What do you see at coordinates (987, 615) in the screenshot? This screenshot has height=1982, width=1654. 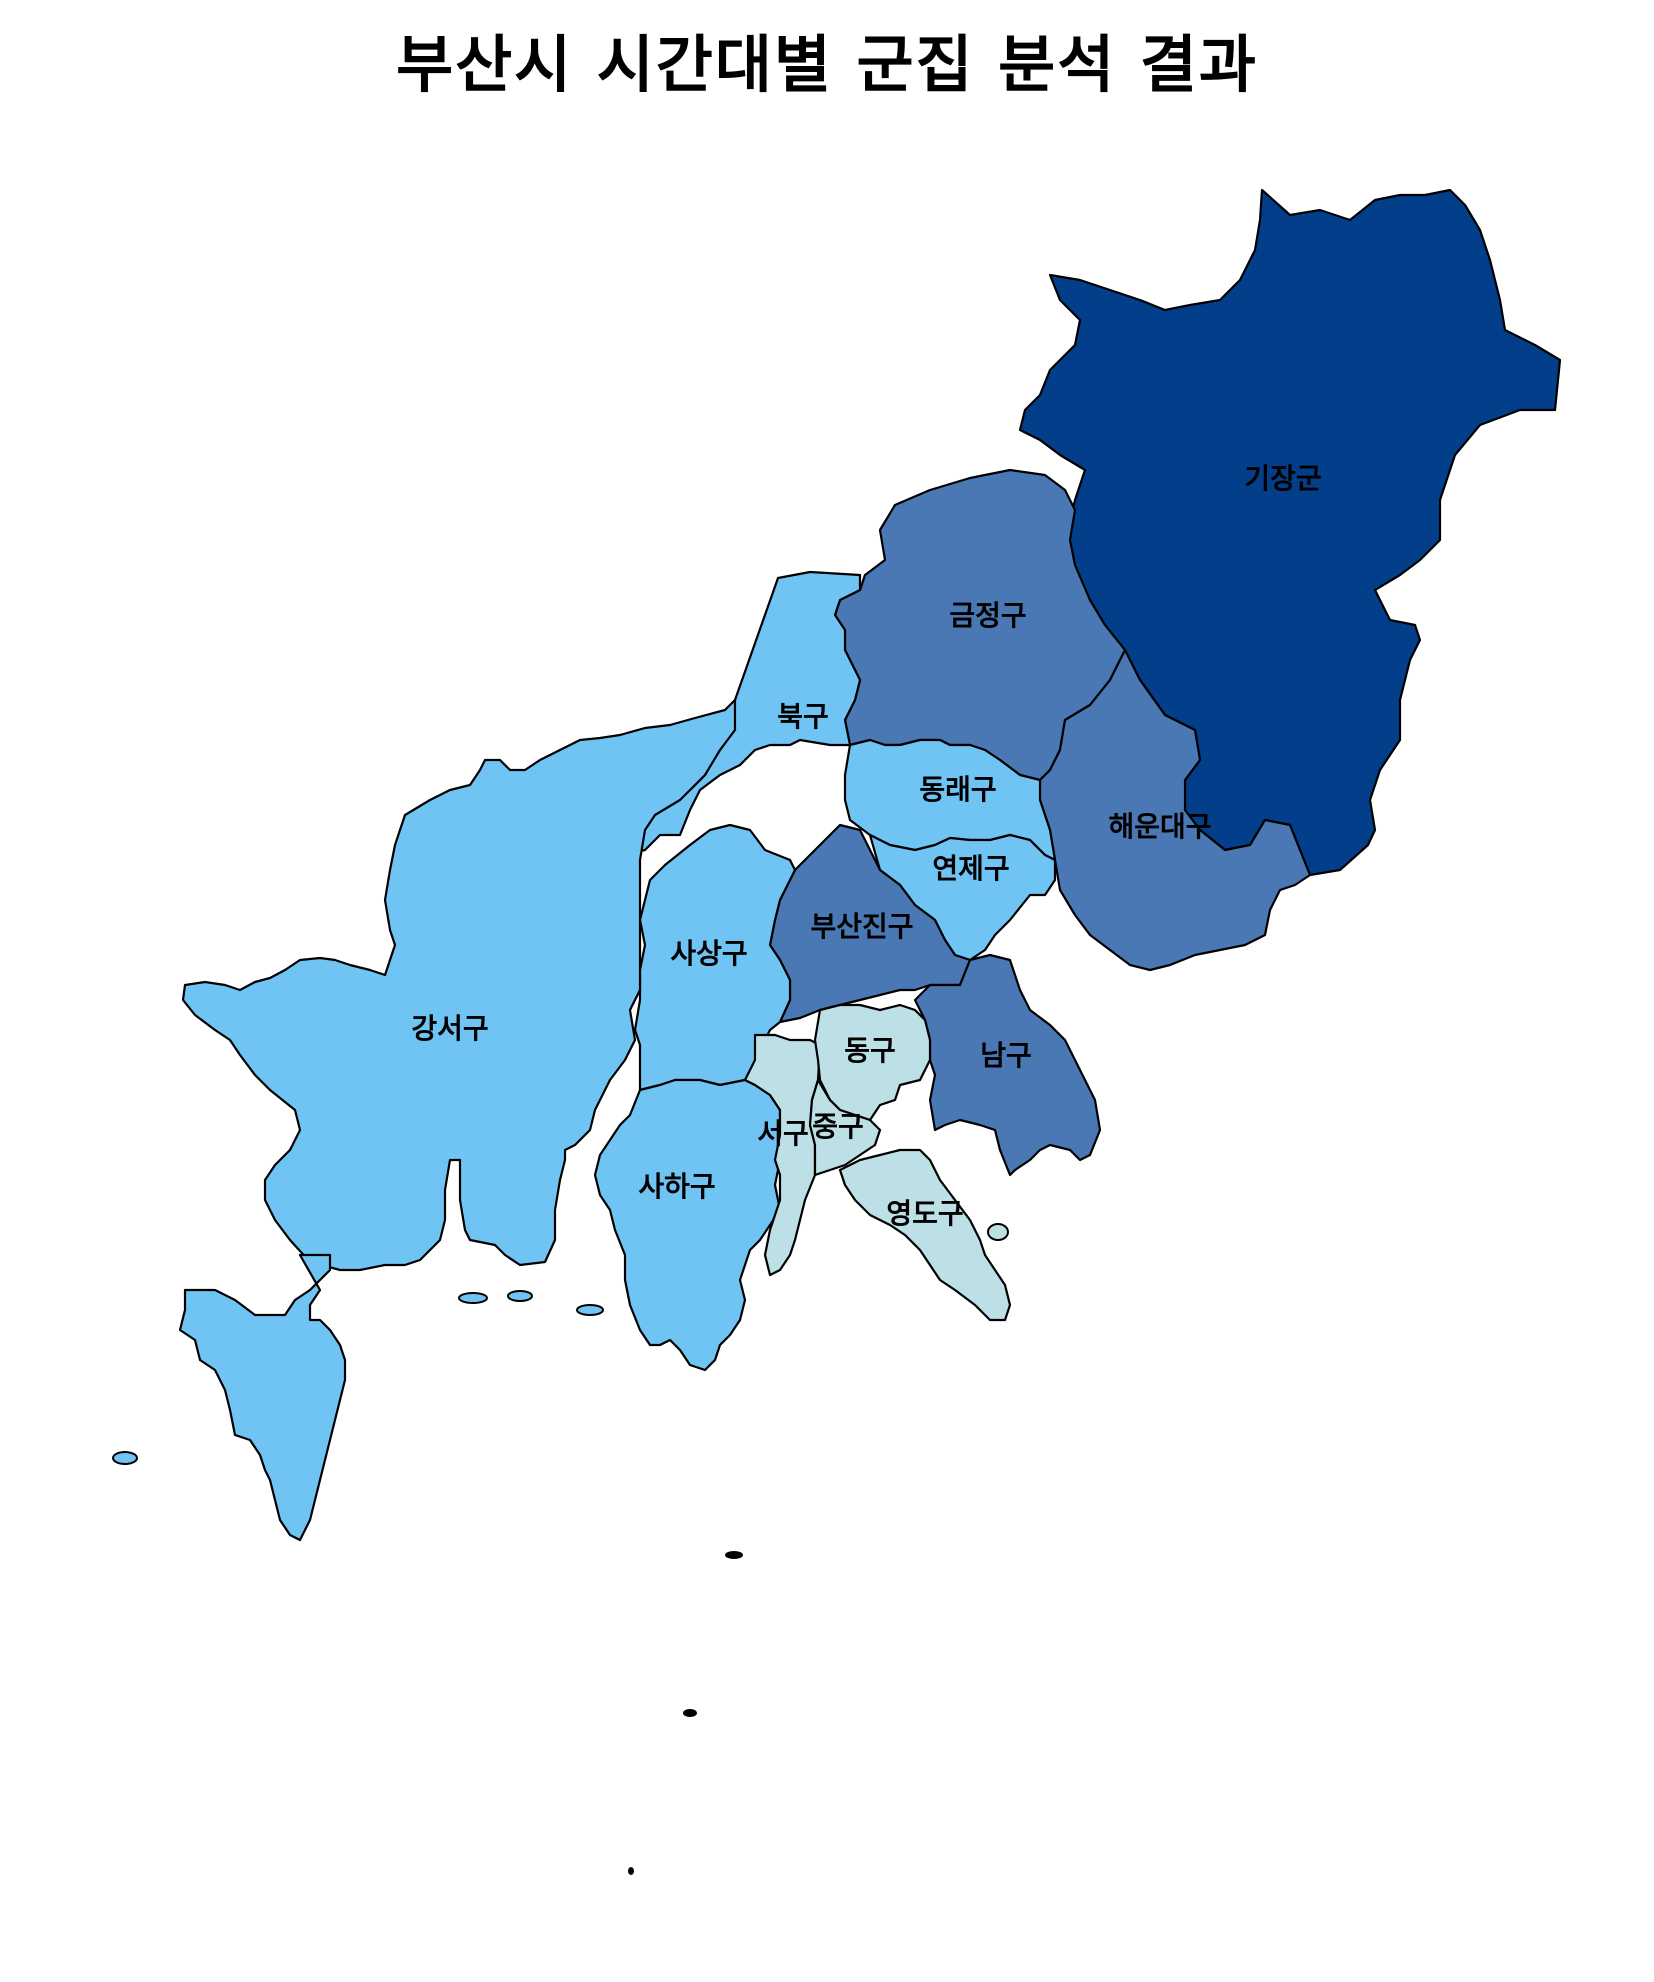 I see `label-geumjeong: 금정구` at bounding box center [987, 615].